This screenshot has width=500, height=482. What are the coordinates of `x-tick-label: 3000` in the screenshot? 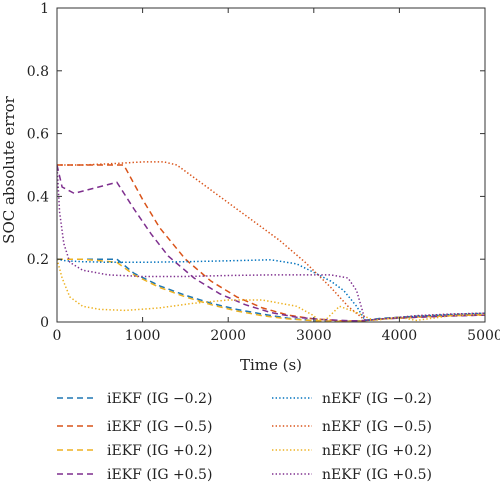 It's located at (314, 336).